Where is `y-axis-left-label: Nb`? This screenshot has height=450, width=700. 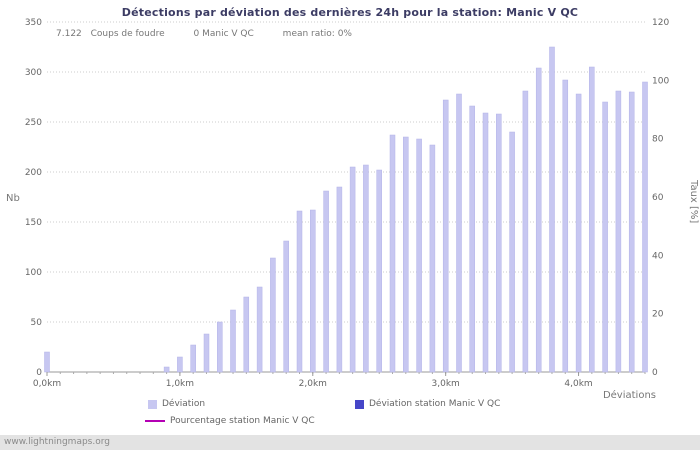
y-axis-left-label: Nb is located at coordinates (13, 198).